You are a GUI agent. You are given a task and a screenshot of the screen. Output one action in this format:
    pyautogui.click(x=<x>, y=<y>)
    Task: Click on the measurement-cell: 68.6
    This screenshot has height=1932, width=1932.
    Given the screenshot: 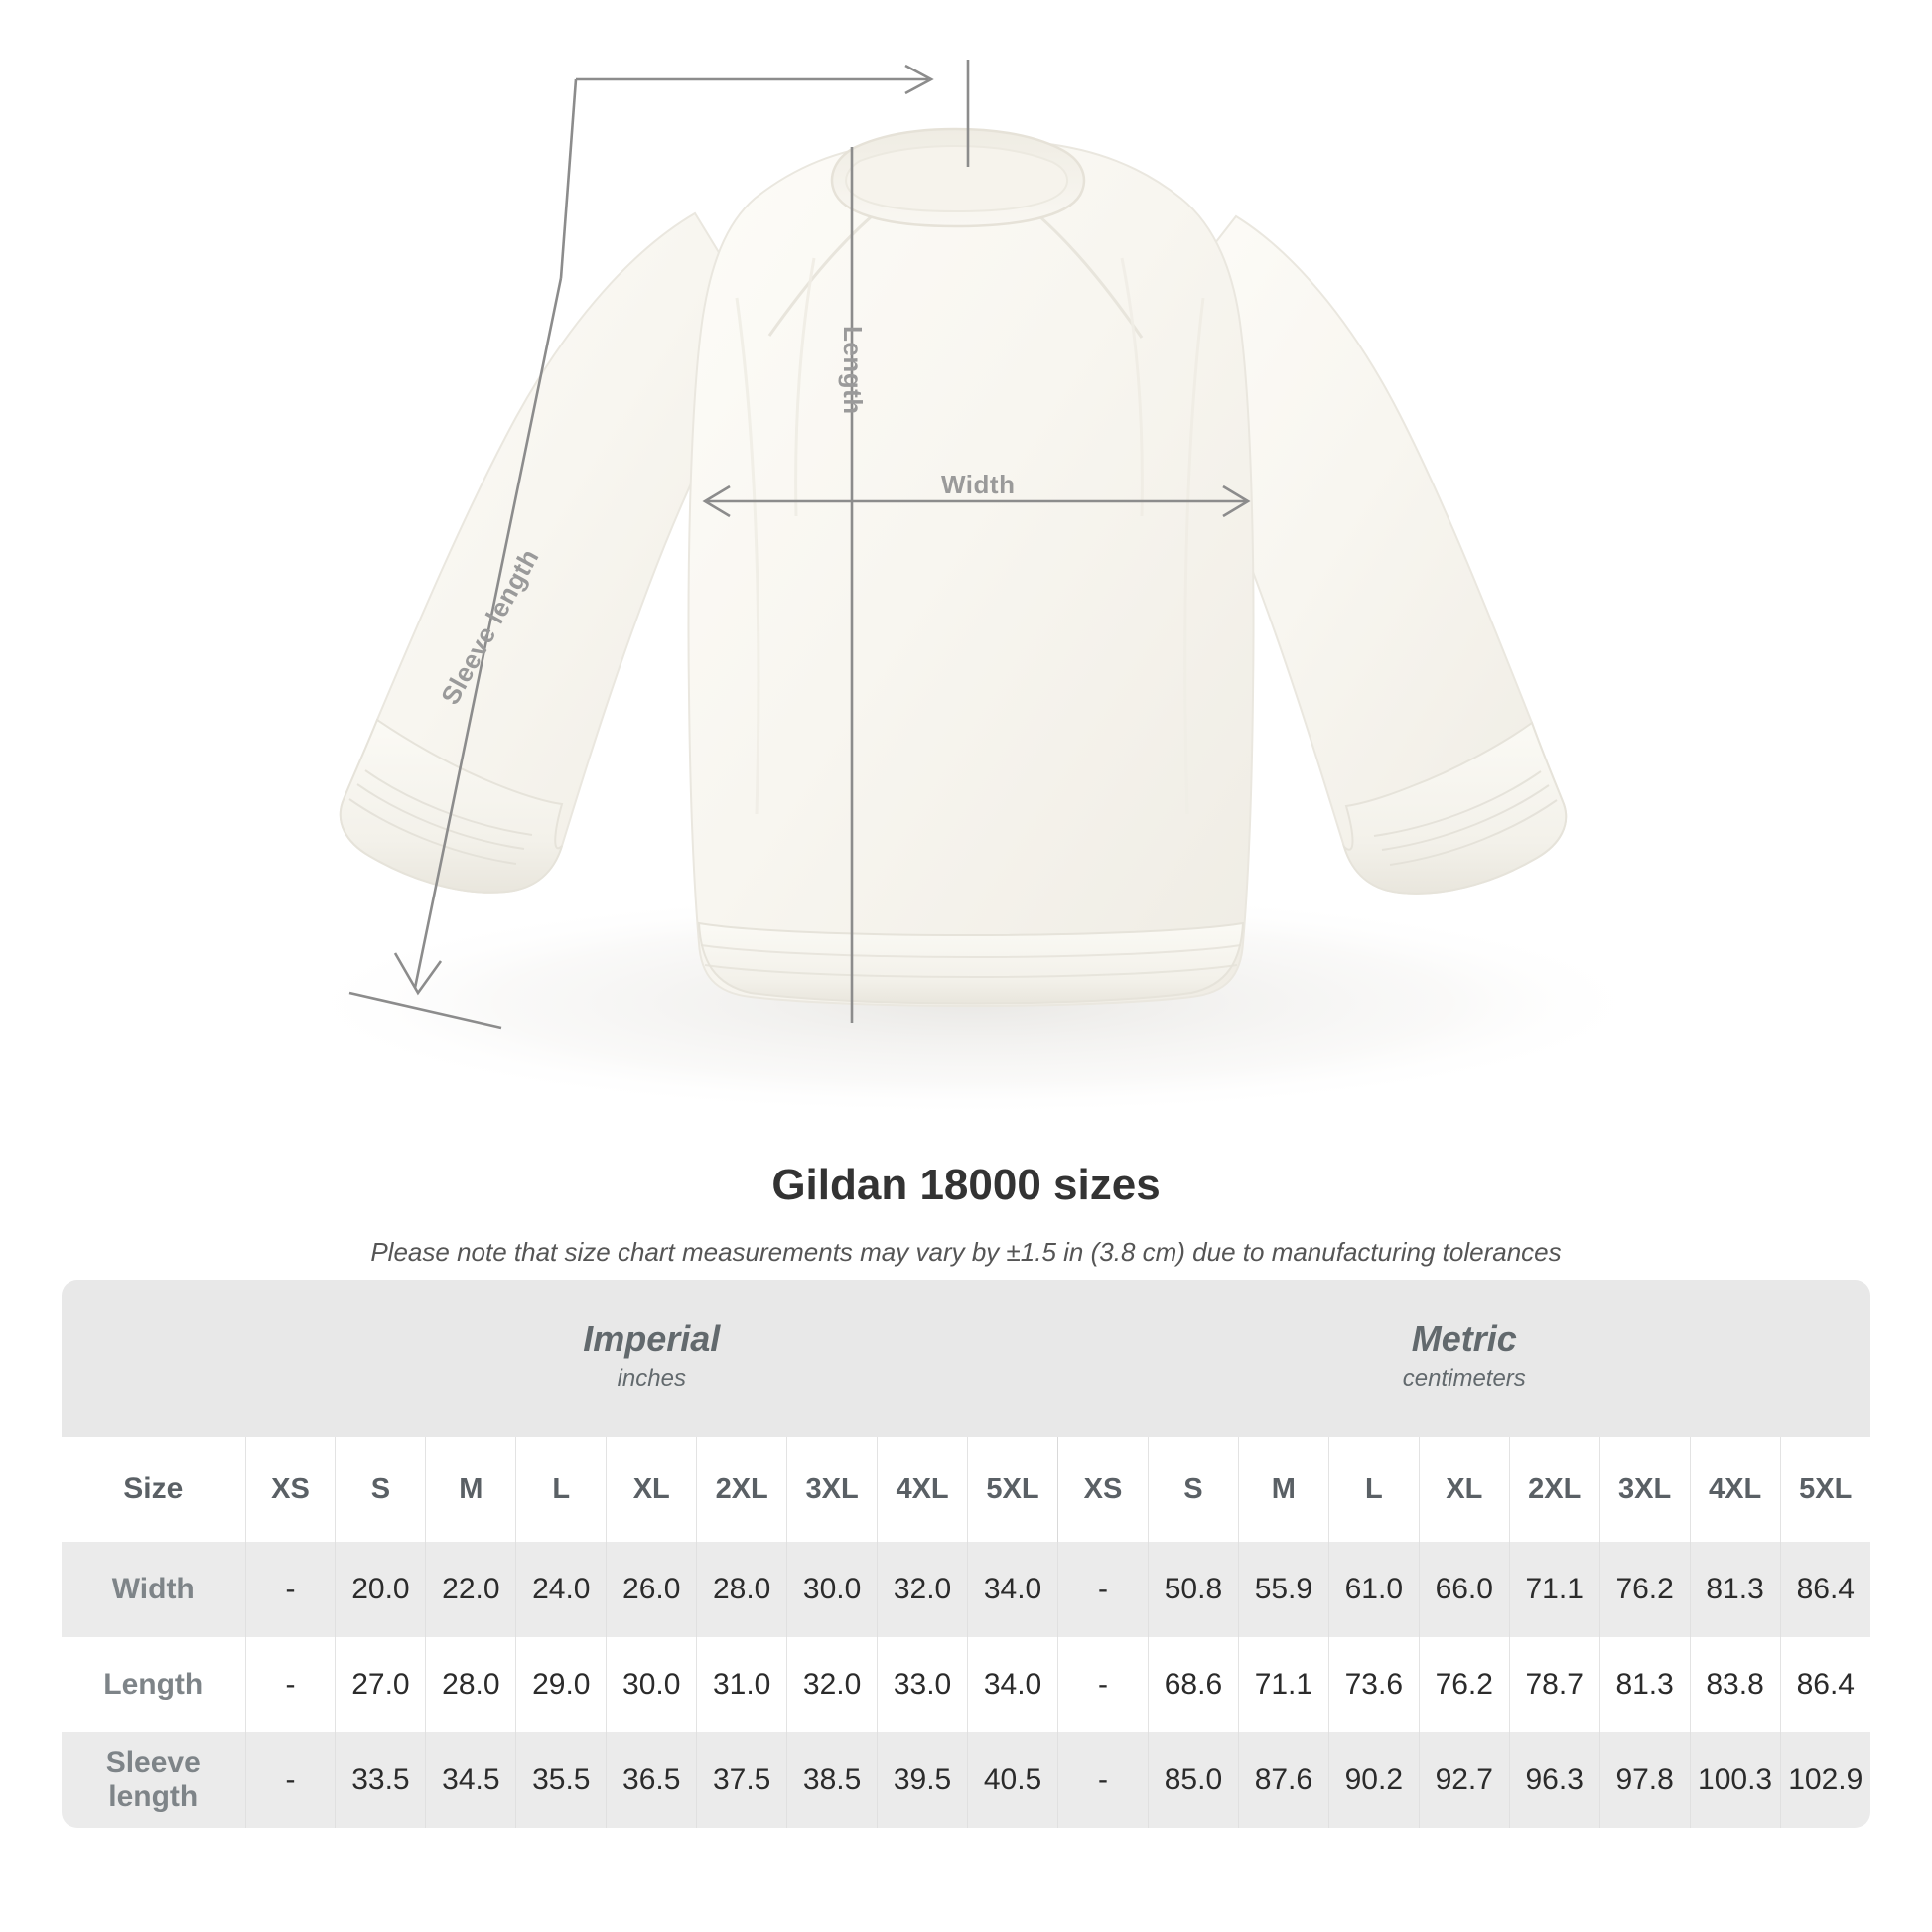 What is the action you would take?
    pyautogui.click(x=1193, y=1685)
    